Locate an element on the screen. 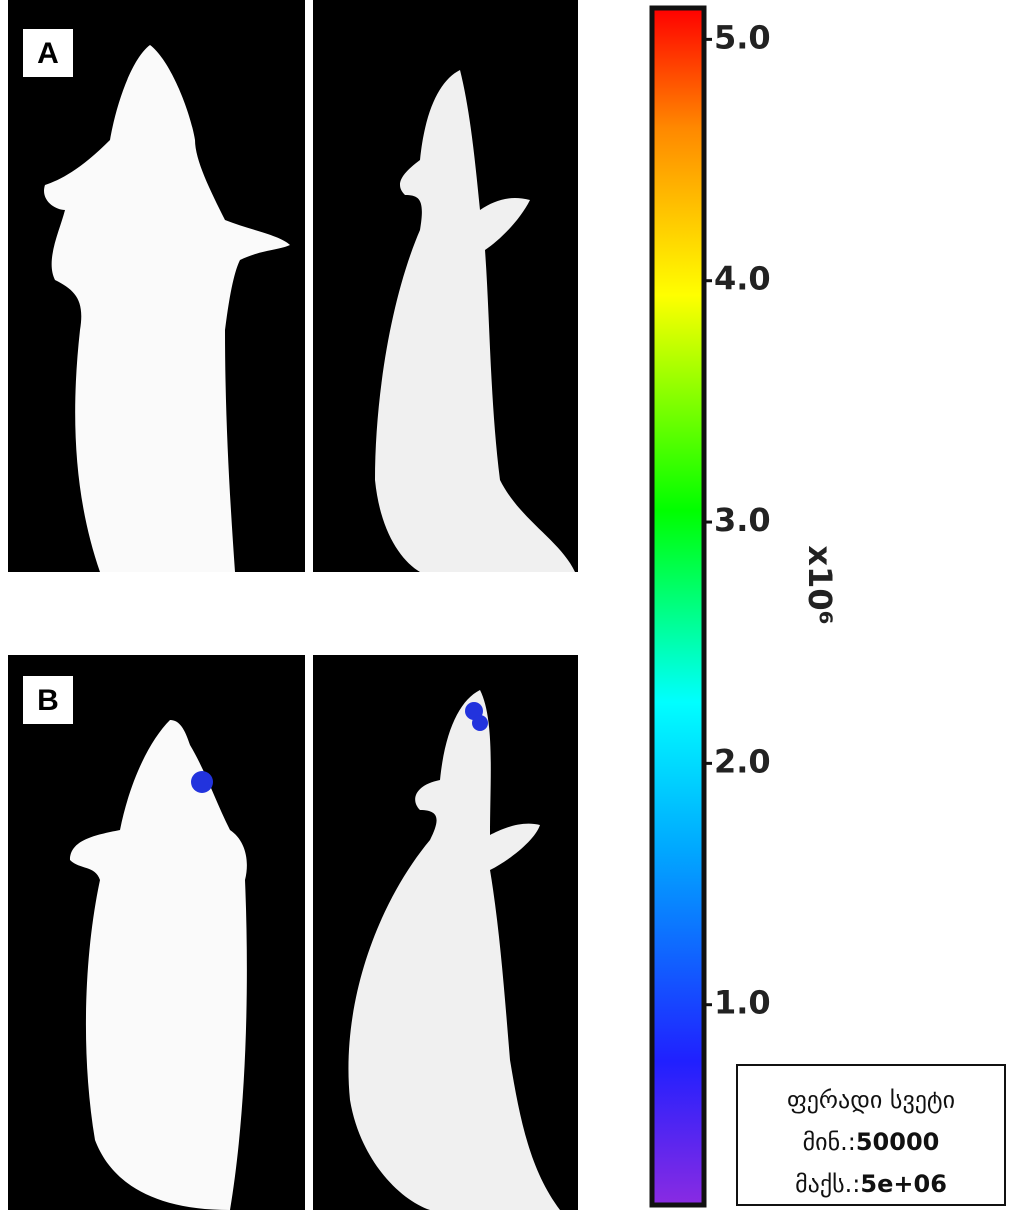 The width and height of the screenshot is (1016, 1216). panel-label: B is located at coordinates (48, 700).